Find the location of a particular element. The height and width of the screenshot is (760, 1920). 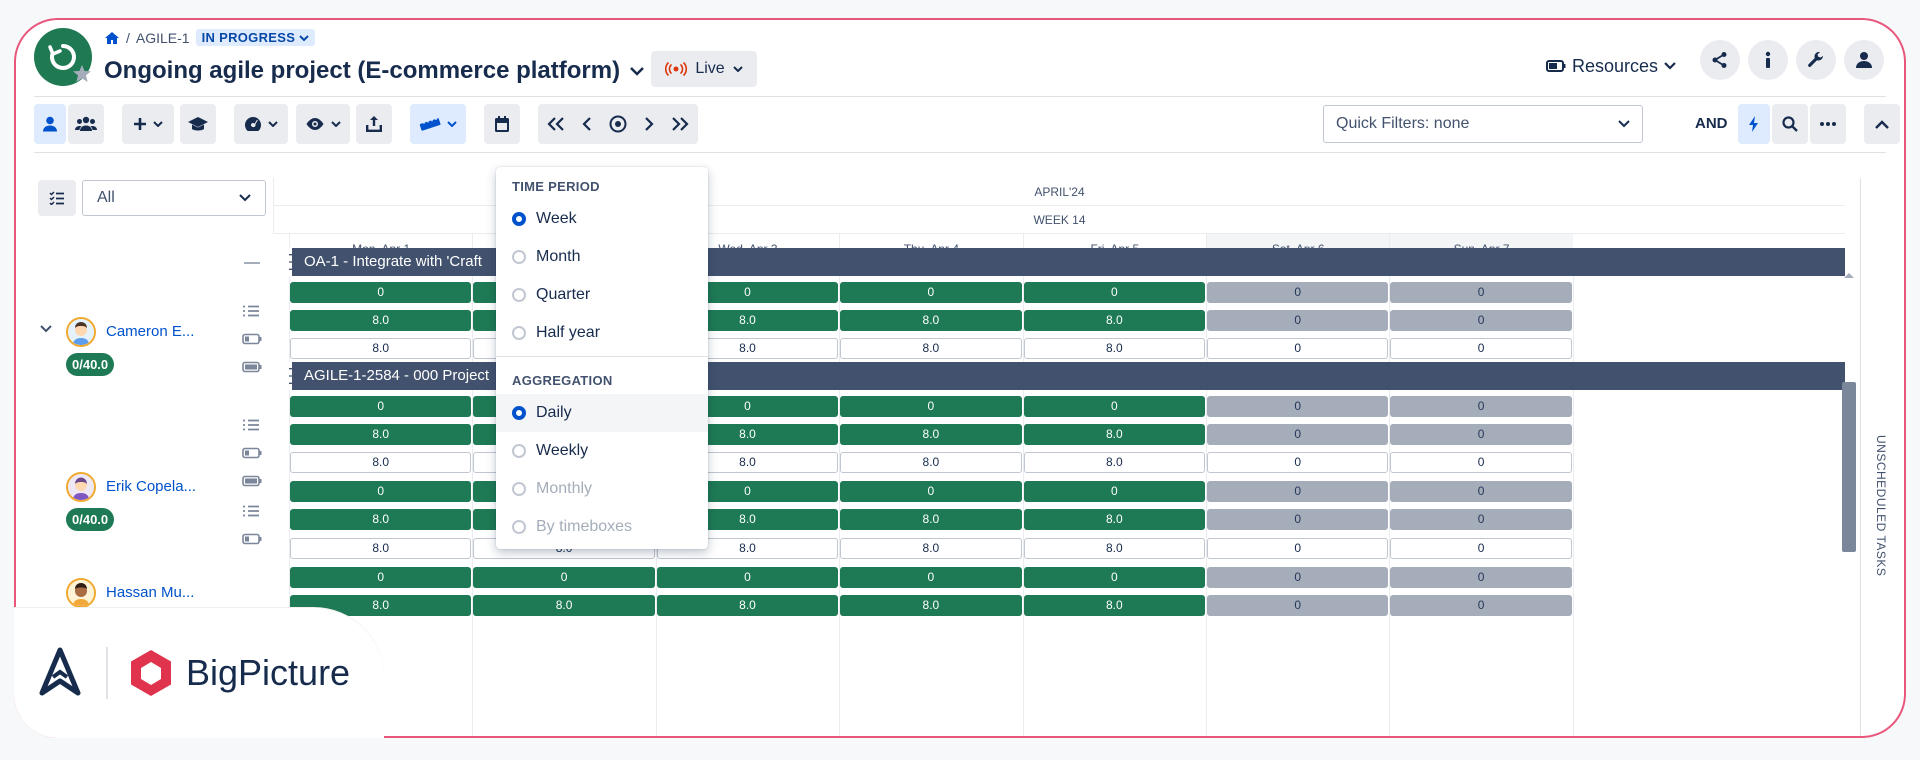

calendar-button is located at coordinates (502, 124).